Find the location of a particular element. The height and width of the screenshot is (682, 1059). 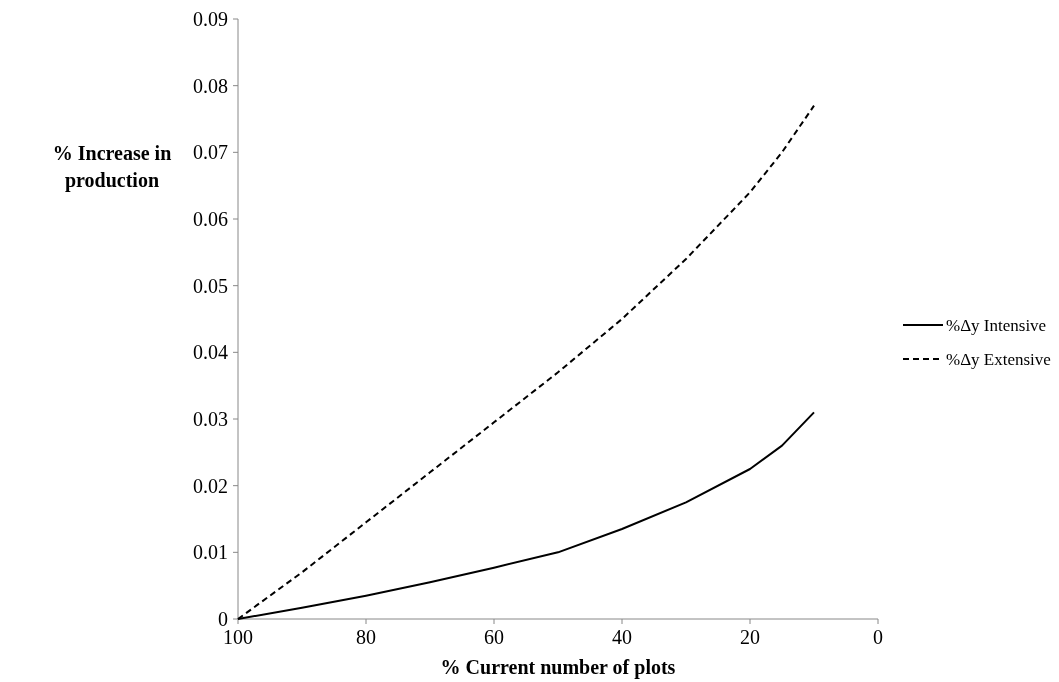

x-tick-label: 20 is located at coordinates (750, 637).